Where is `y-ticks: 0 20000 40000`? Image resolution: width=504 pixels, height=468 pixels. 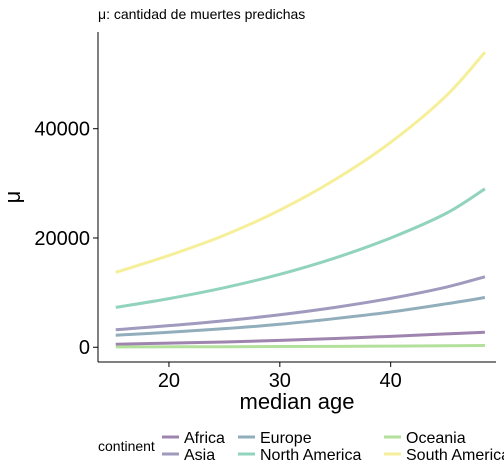
y-ticks: 0 20000 40000 is located at coordinates (66, 239).